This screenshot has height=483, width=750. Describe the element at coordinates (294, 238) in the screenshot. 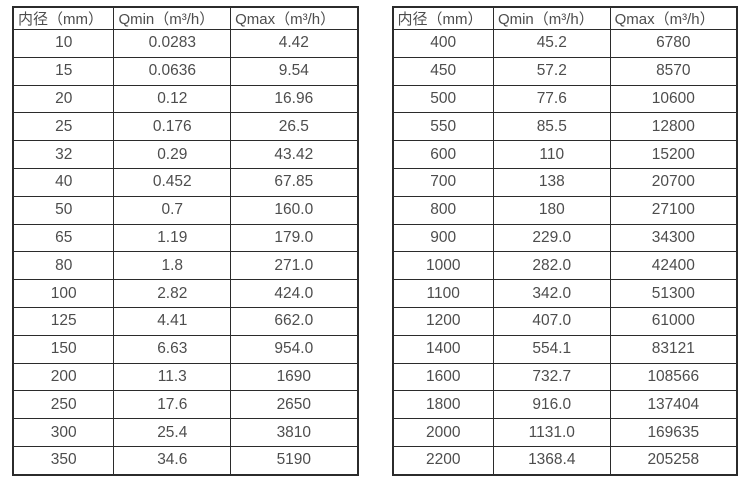

I see `table-cell: 179.0` at that location.